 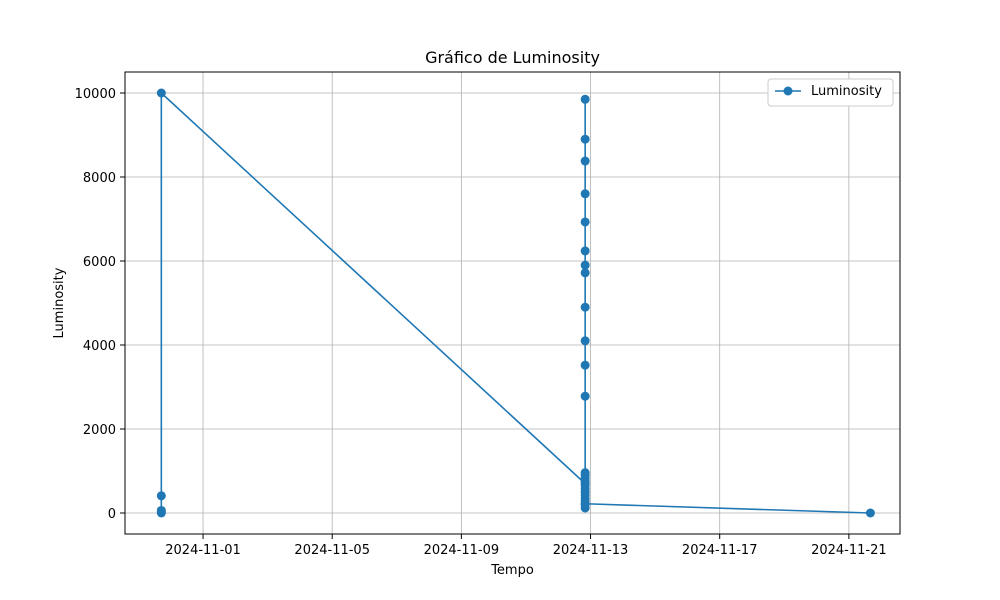 What do you see at coordinates (788, 91) in the screenshot?
I see `legend-marker-sample` at bounding box center [788, 91].